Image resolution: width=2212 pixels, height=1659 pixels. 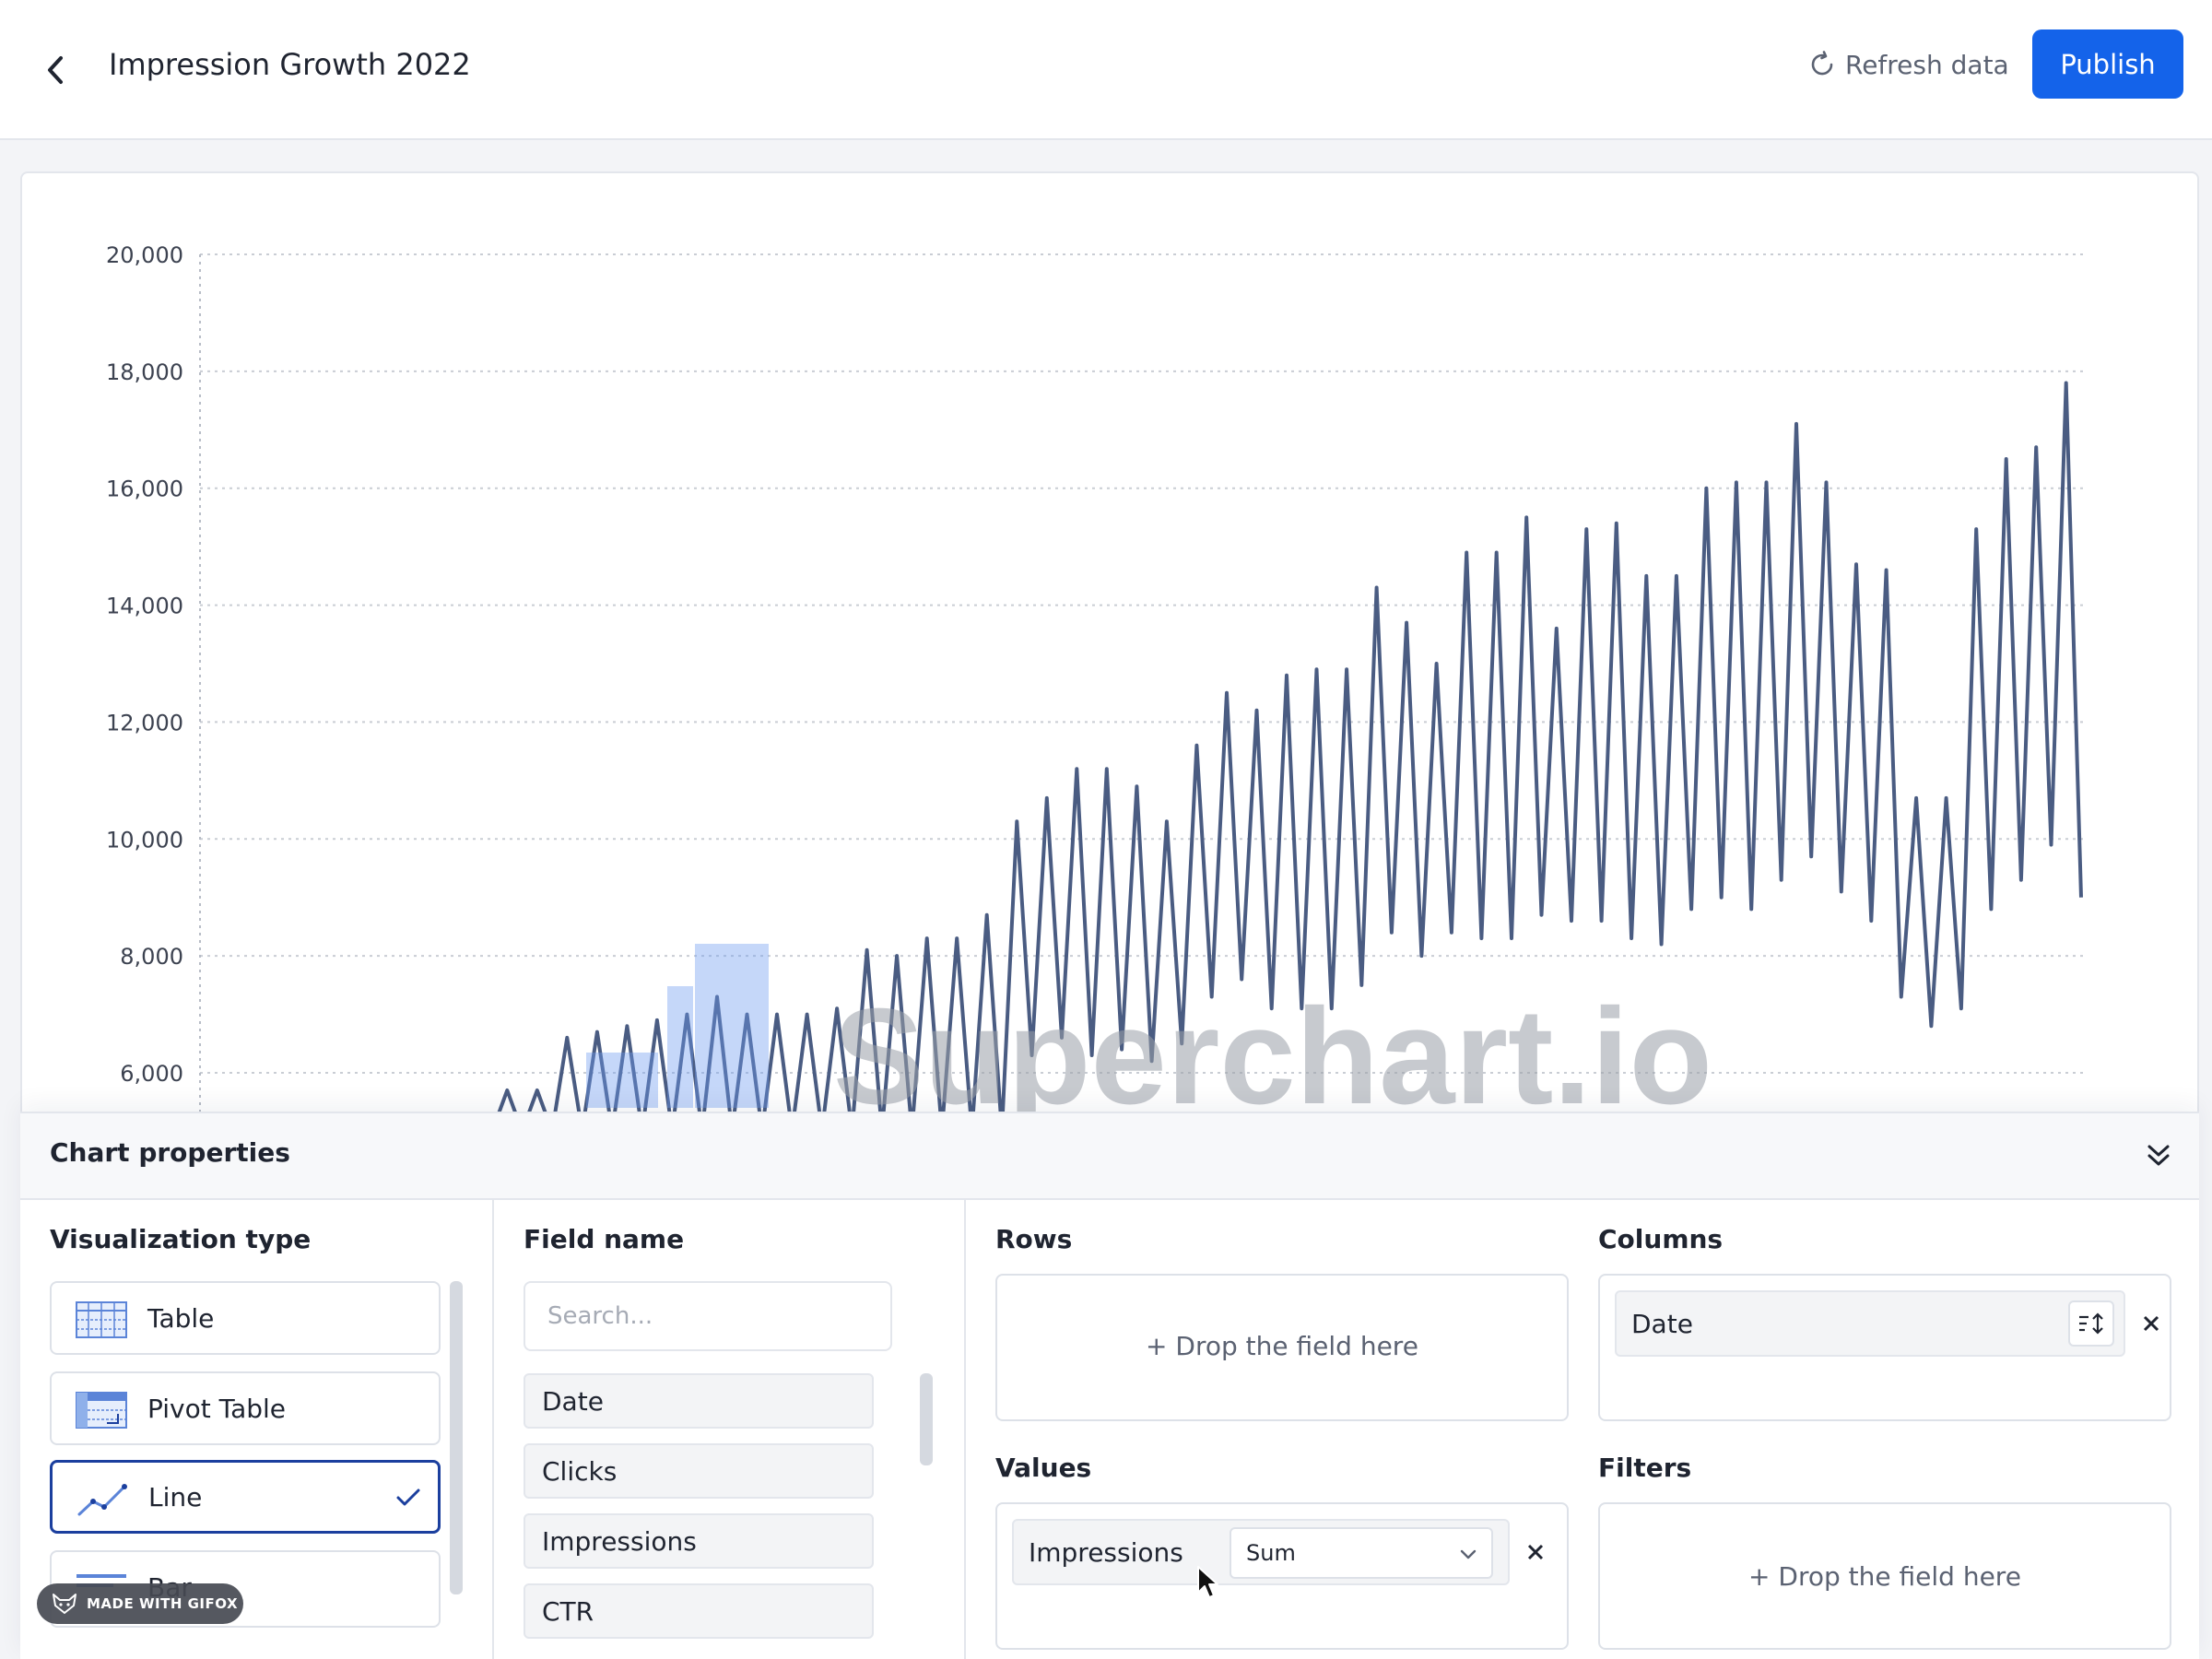 What do you see at coordinates (408, 1497) in the screenshot?
I see `check-icon` at bounding box center [408, 1497].